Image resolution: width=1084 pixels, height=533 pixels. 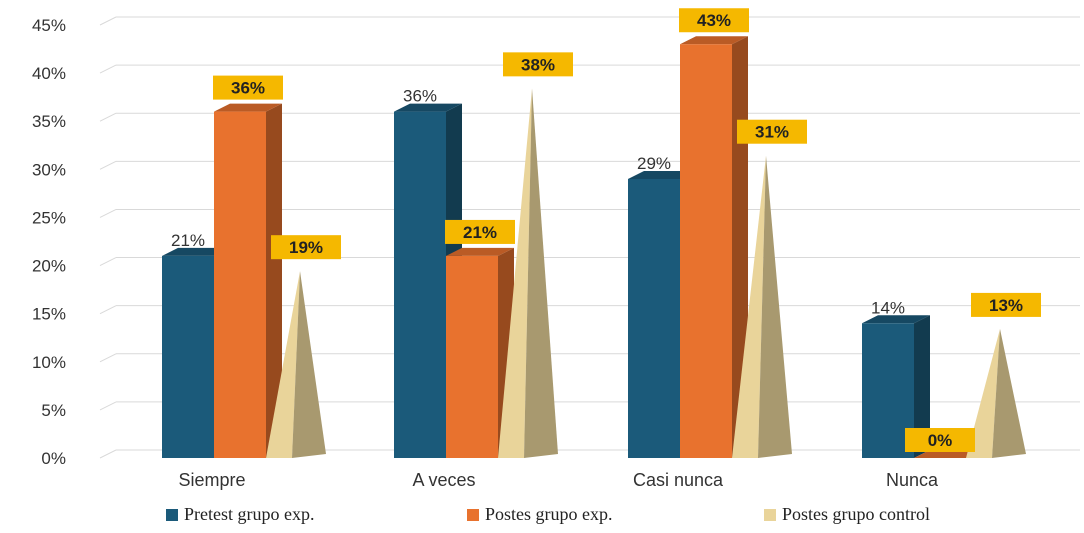 I want to click on y-axis: 0% 5% 10% 15% 20% 25% 30% 35% 40% 45%, so click(x=49, y=242).